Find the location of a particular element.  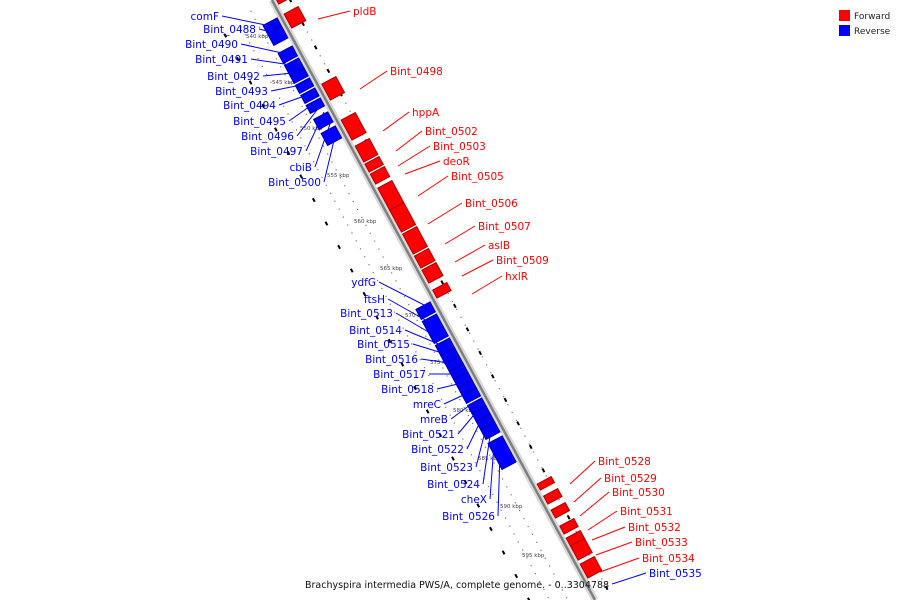

gene-label-bint-0518: Bint_0518 is located at coordinates (407, 390).